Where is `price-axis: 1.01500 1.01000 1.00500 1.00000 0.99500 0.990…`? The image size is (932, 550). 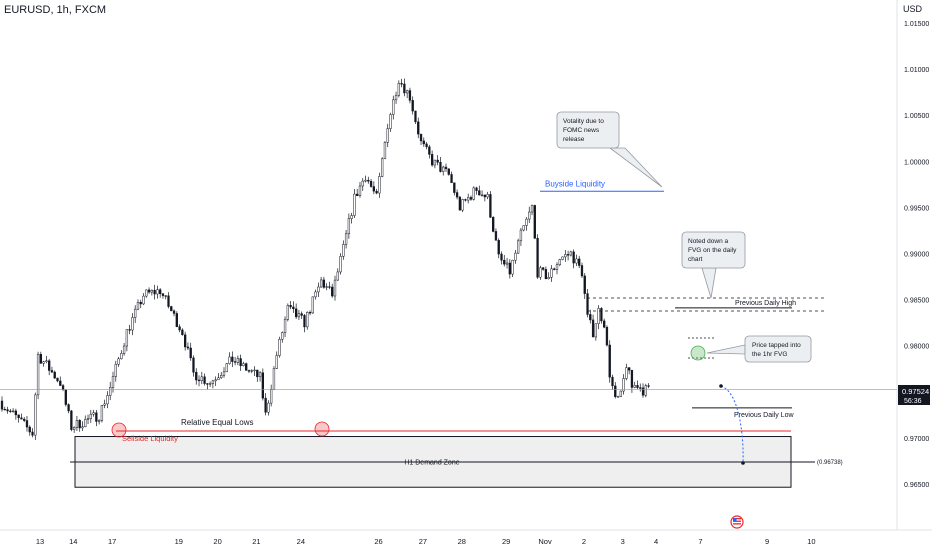
price-axis: 1.01500 1.01000 1.00500 1.00000 0.99500 0.990… is located at coordinates (916, 255).